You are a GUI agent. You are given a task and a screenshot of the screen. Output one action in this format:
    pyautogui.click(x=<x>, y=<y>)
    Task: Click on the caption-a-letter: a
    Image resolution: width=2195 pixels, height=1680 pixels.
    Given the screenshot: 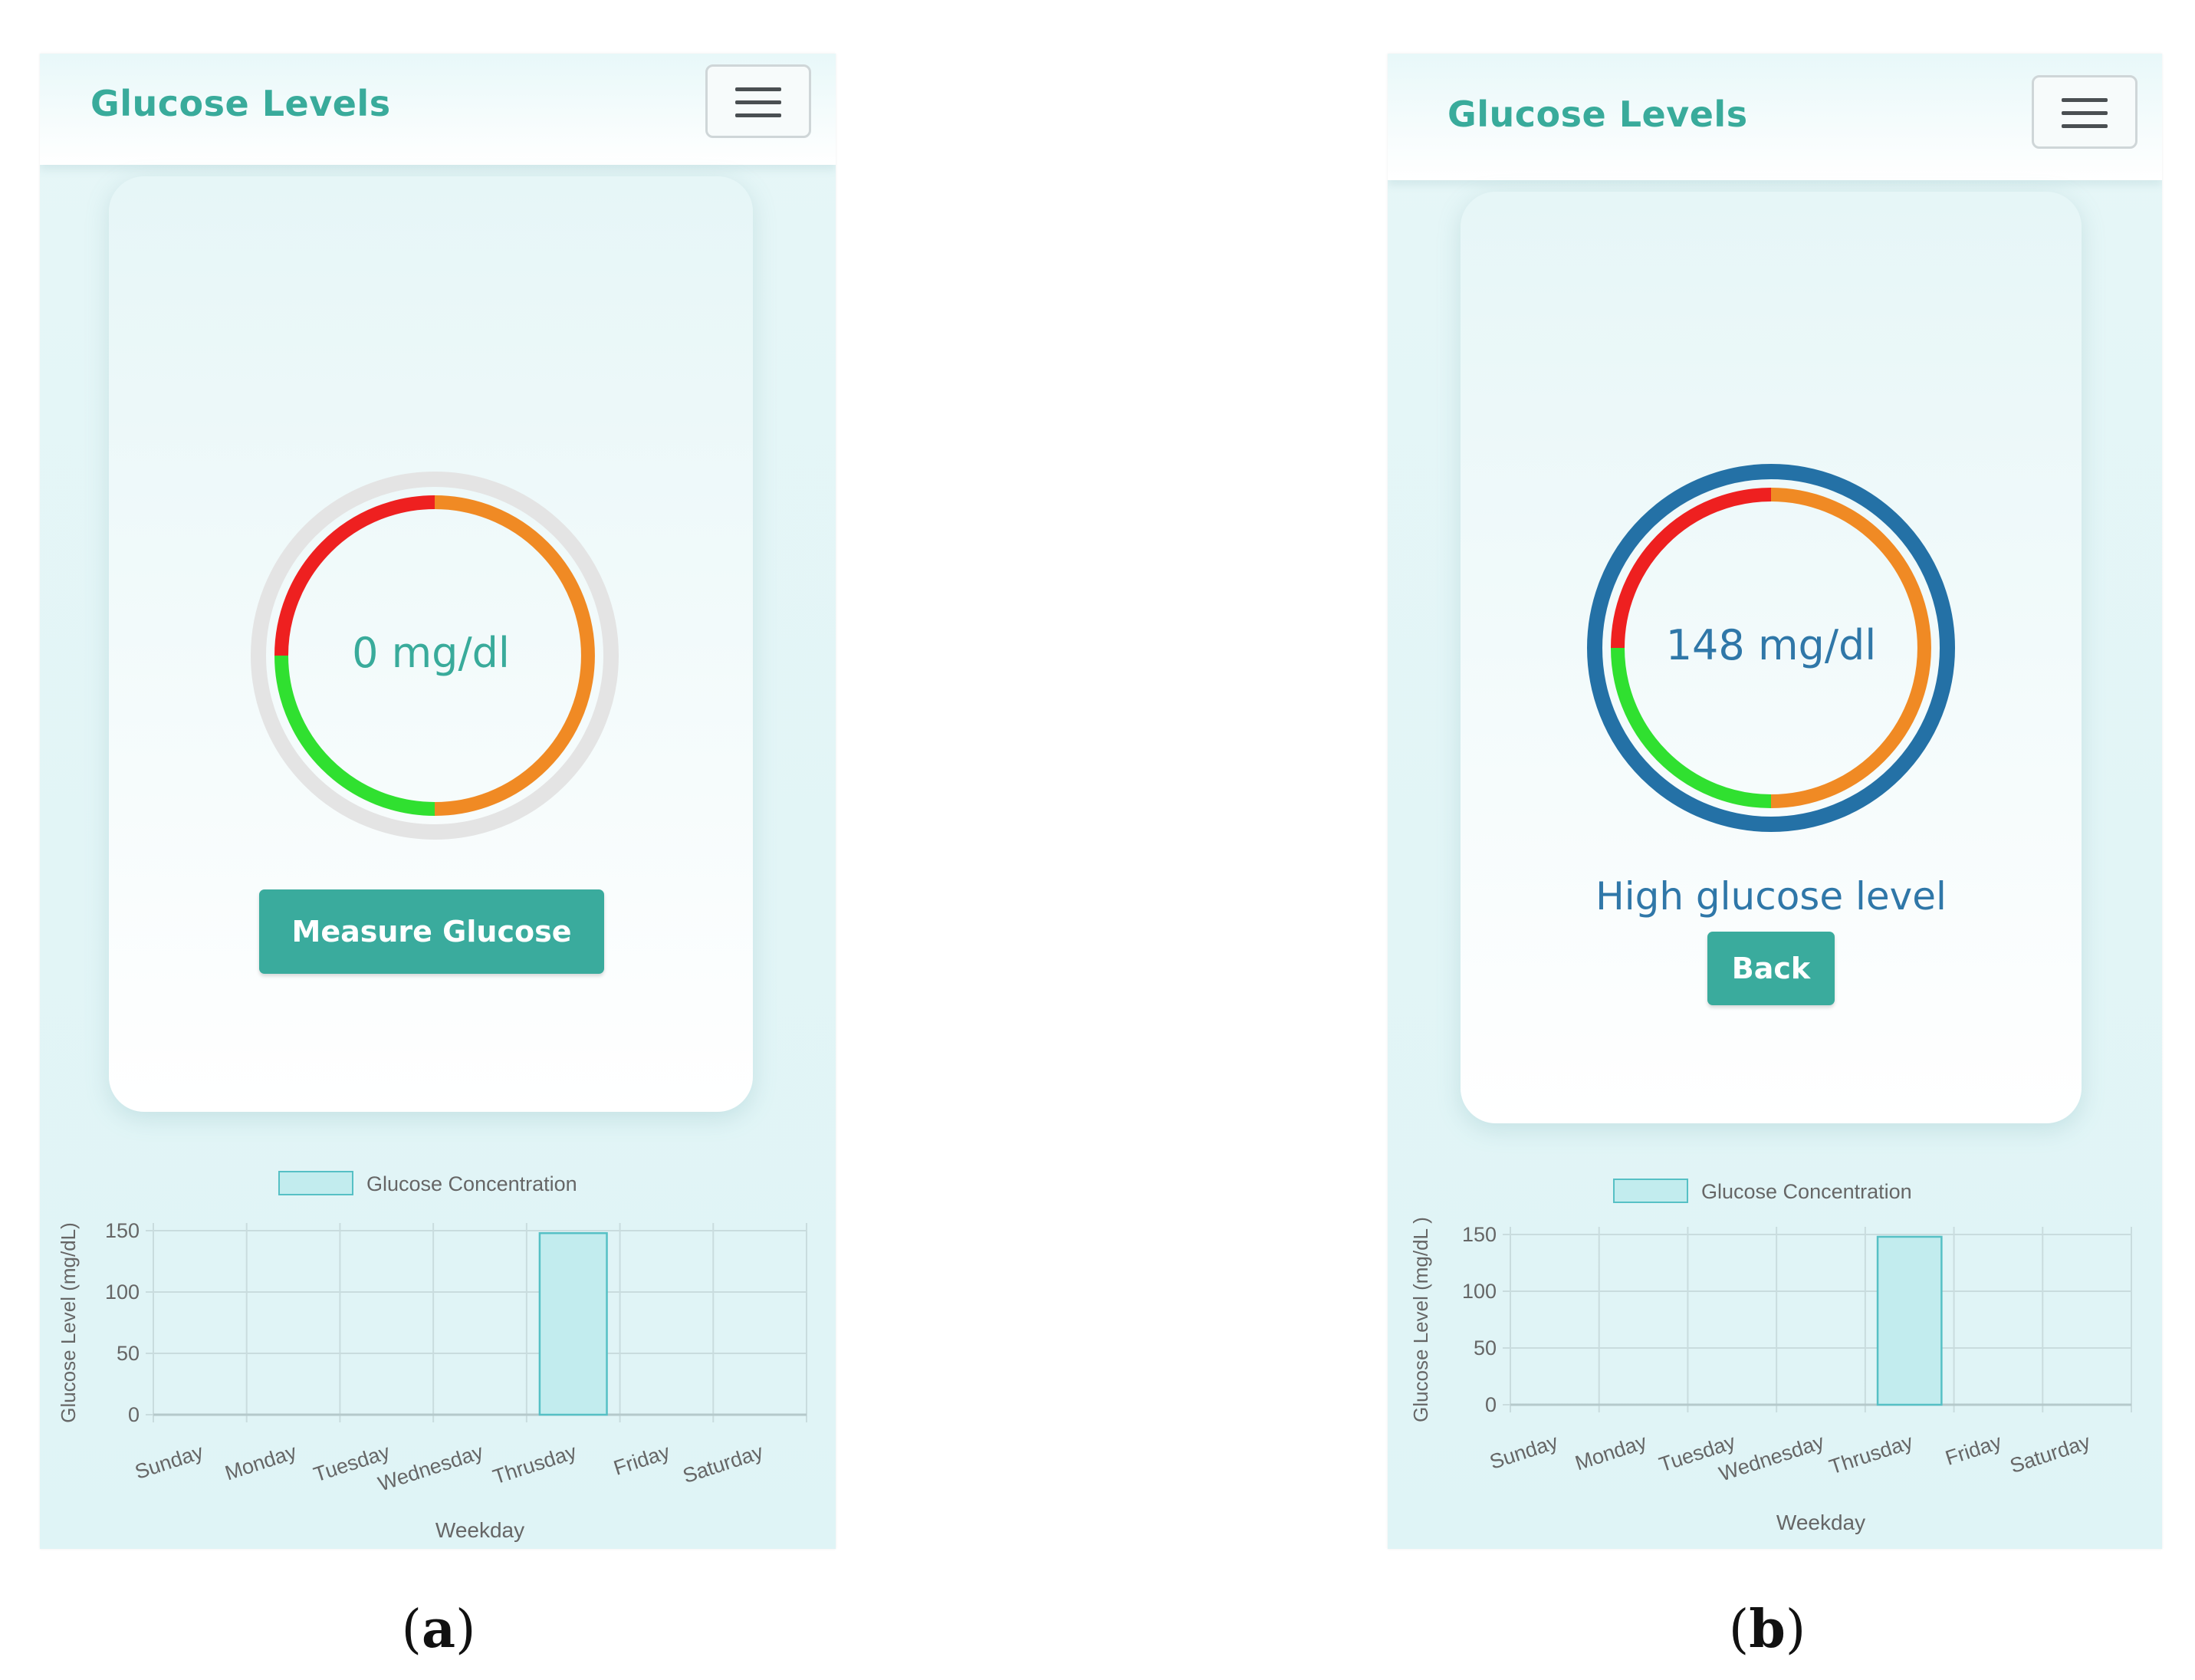 What is the action you would take?
    pyautogui.click(x=438, y=1630)
    